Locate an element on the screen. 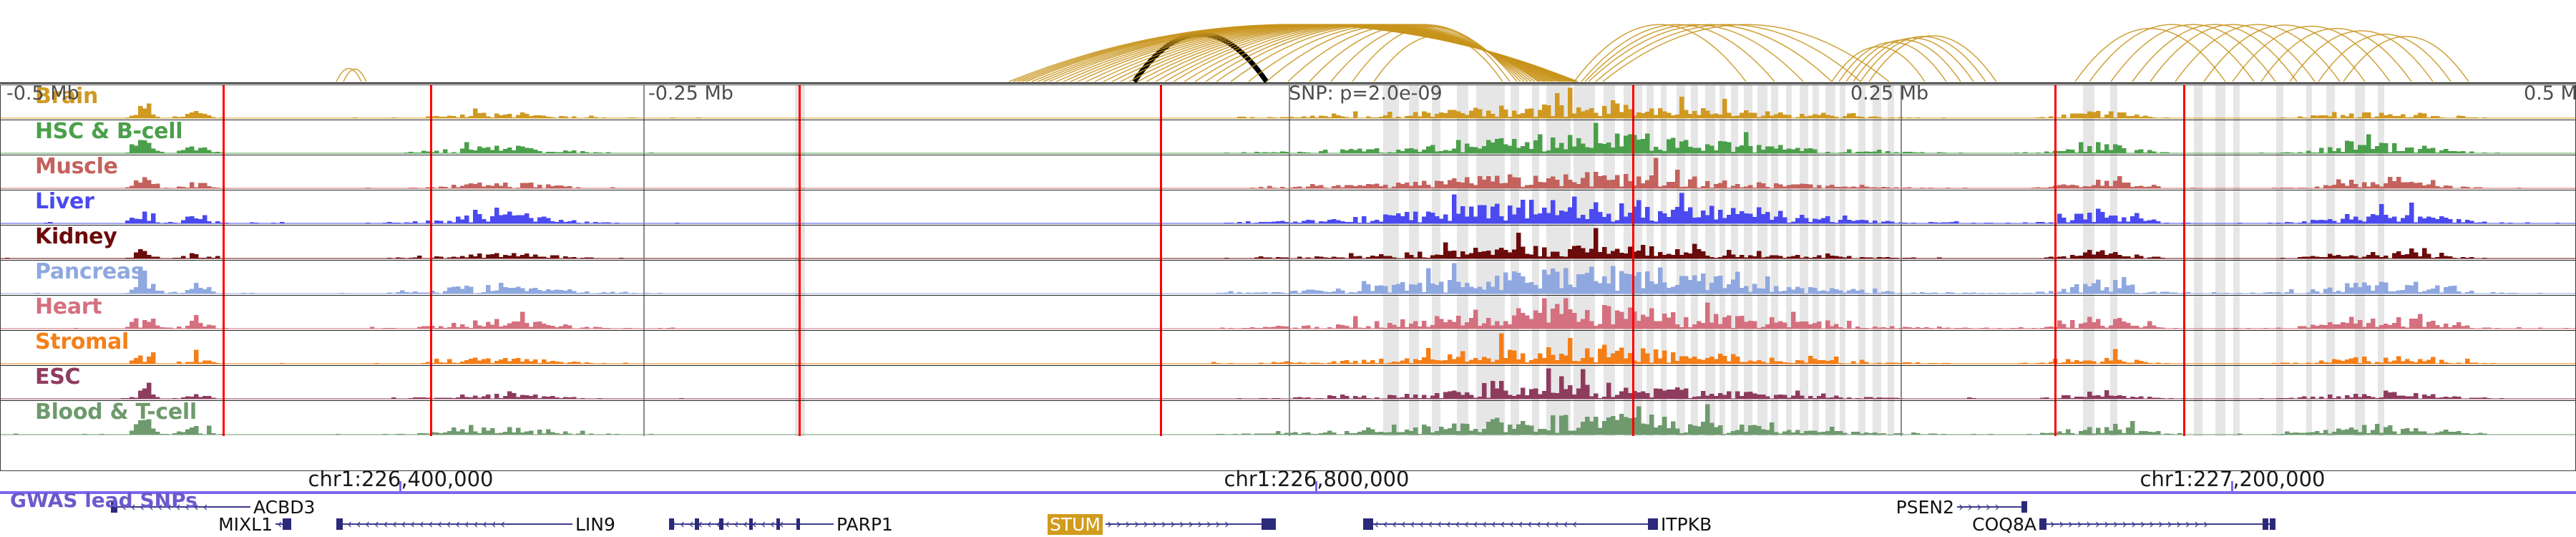 The height and width of the screenshot is (537, 2576). gene-label-mixl1: MIXL1 is located at coordinates (245, 524).